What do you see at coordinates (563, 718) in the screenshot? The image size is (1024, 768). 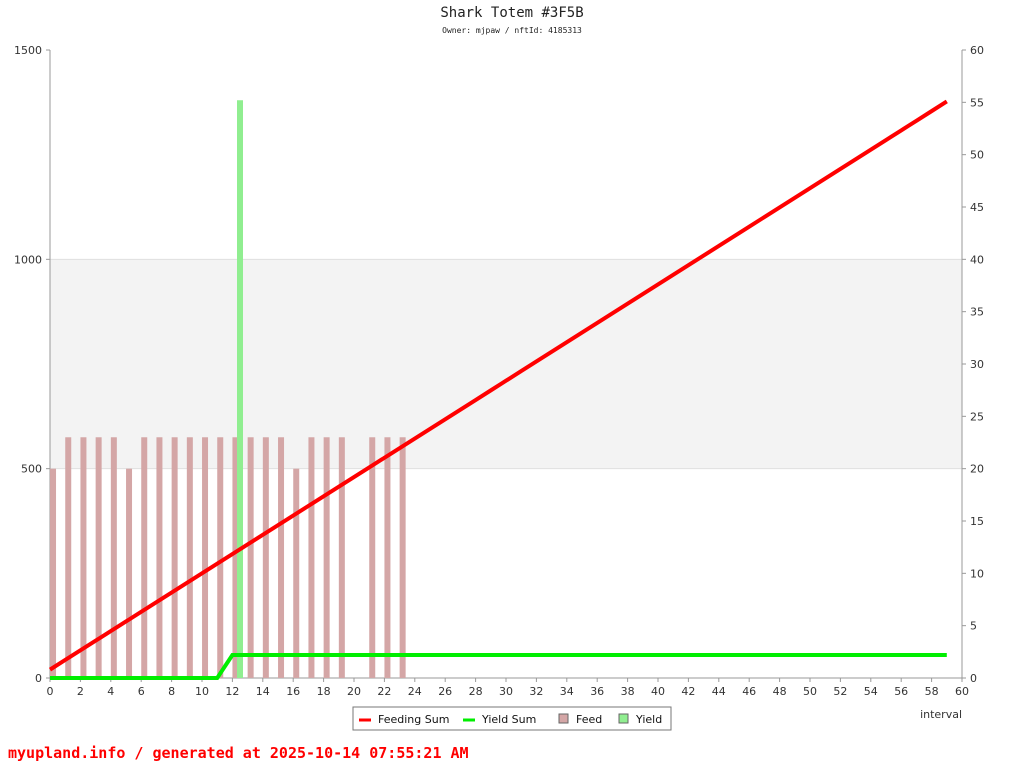 I see `legend-swatch-feed` at bounding box center [563, 718].